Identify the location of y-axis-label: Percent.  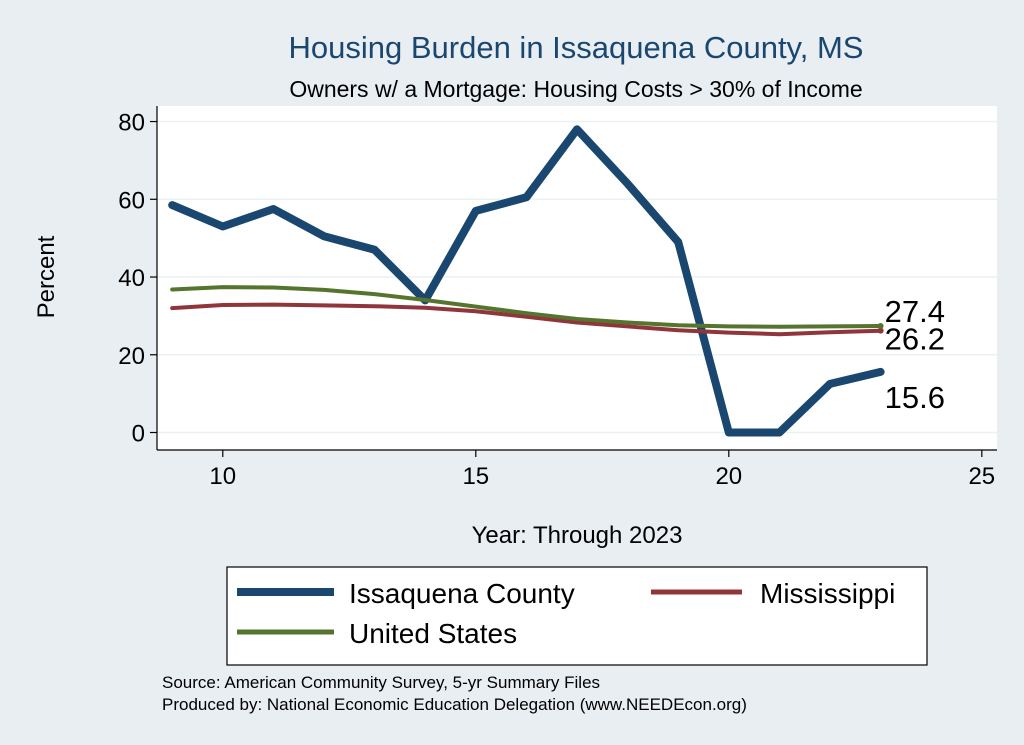
(46, 276).